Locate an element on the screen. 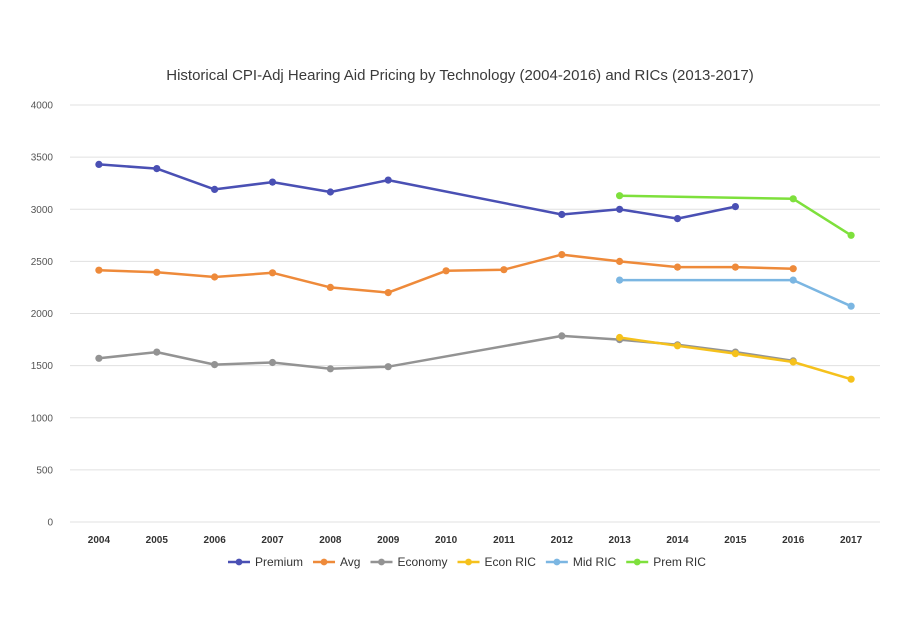 The height and width of the screenshot is (640, 920). x-tick-label: 2017 is located at coordinates (851, 540).